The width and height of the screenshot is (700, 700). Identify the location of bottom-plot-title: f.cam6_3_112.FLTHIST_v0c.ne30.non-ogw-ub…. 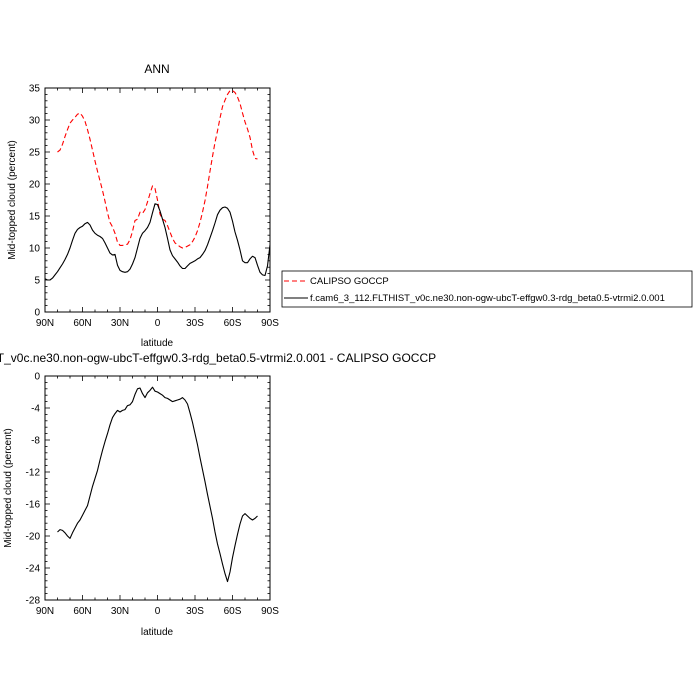
(218, 358).